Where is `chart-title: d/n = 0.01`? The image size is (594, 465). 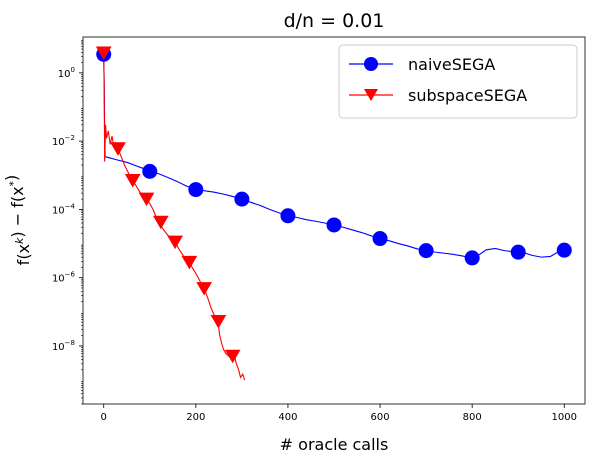
chart-title: d/n = 0.01 is located at coordinates (334, 21).